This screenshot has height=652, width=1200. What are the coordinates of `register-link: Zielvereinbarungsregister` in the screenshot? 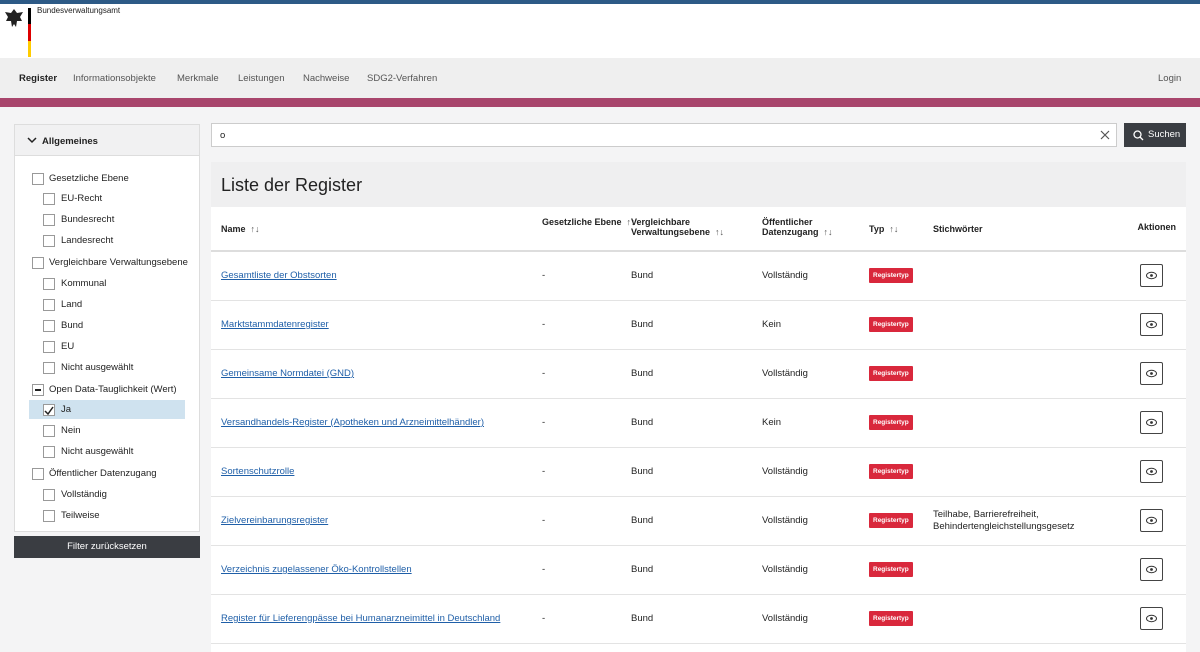 It's located at (275, 520).